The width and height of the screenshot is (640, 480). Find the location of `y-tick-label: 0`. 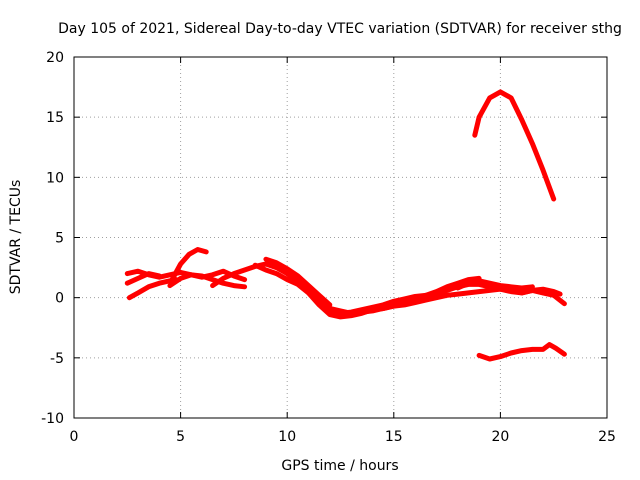

y-tick-label: 0 is located at coordinates (59, 299).